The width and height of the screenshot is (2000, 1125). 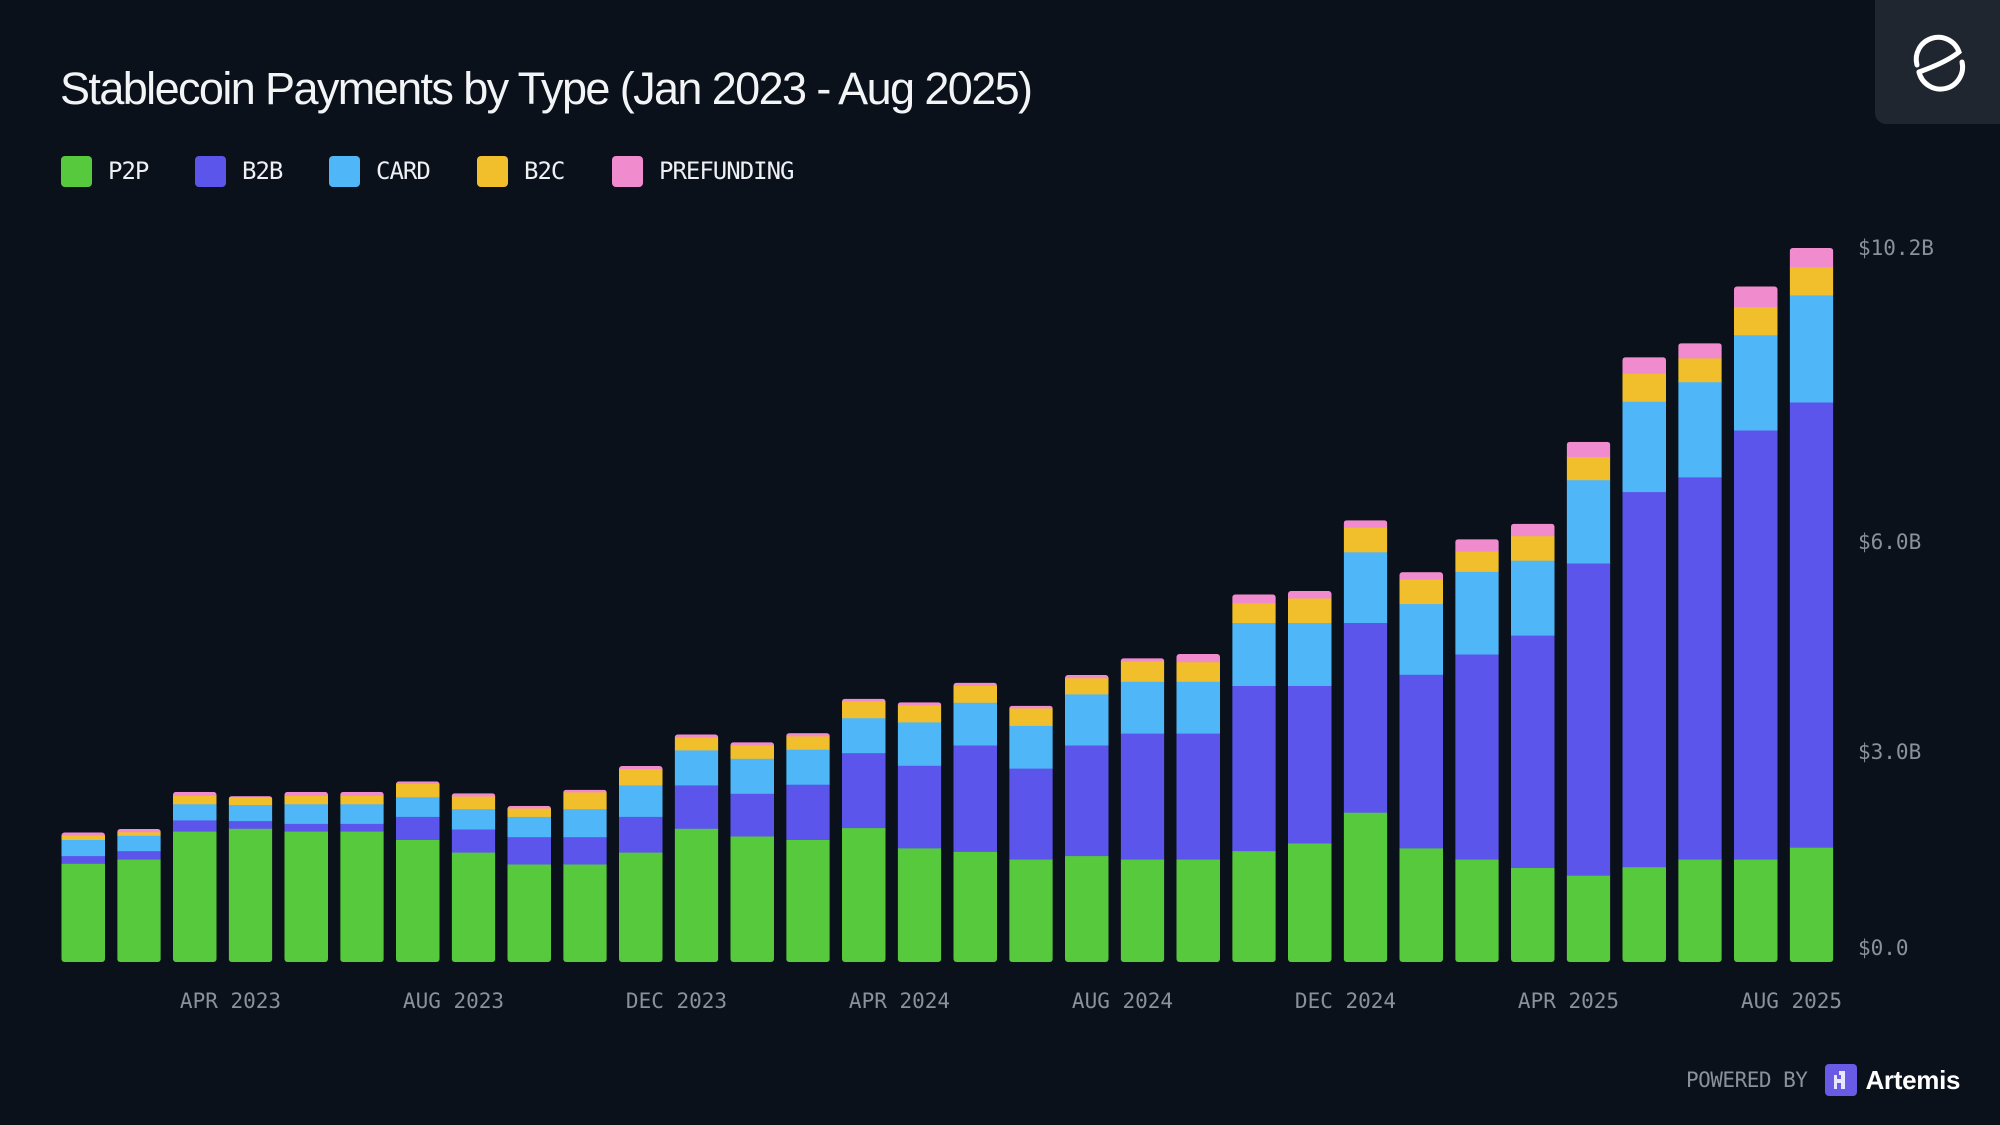 What do you see at coordinates (1937, 62) in the screenshot?
I see `logo-badge` at bounding box center [1937, 62].